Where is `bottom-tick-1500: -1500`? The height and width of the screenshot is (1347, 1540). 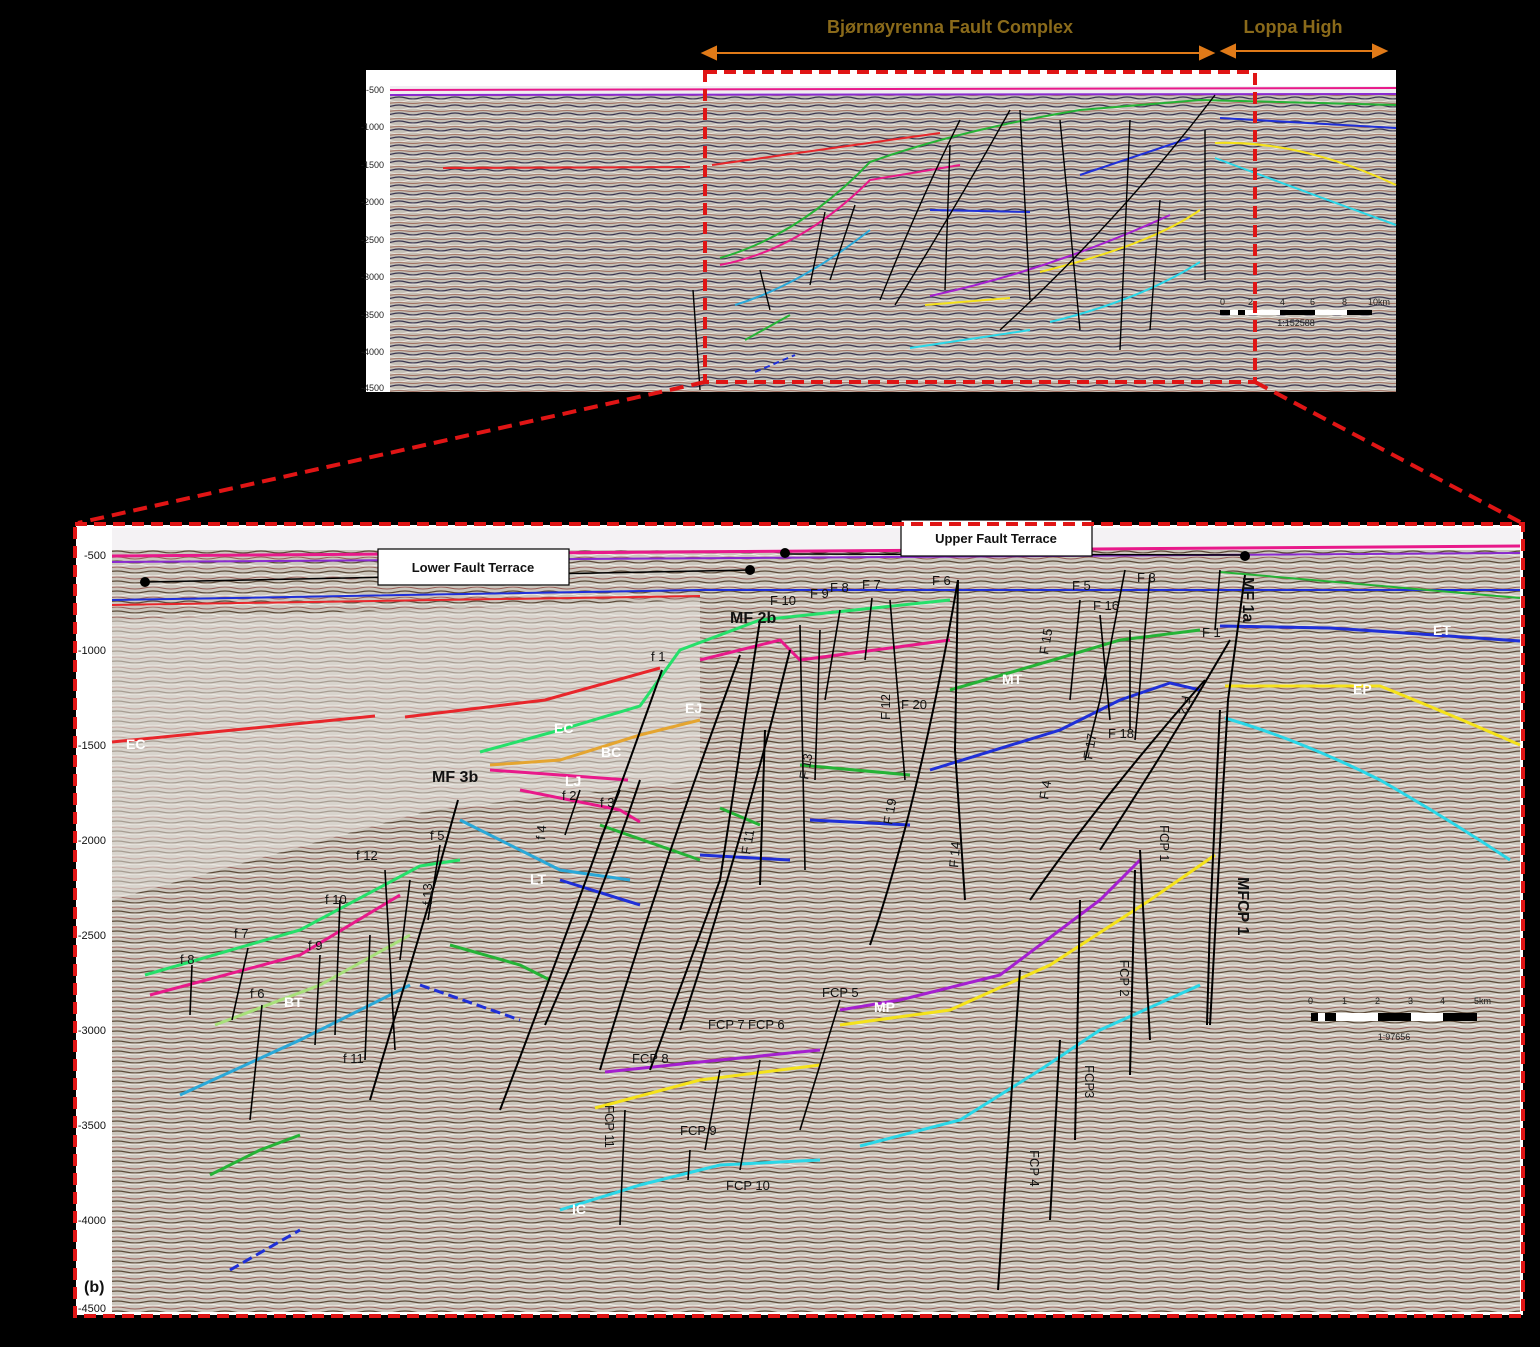 bottom-tick-1500: -1500 is located at coordinates (92, 746).